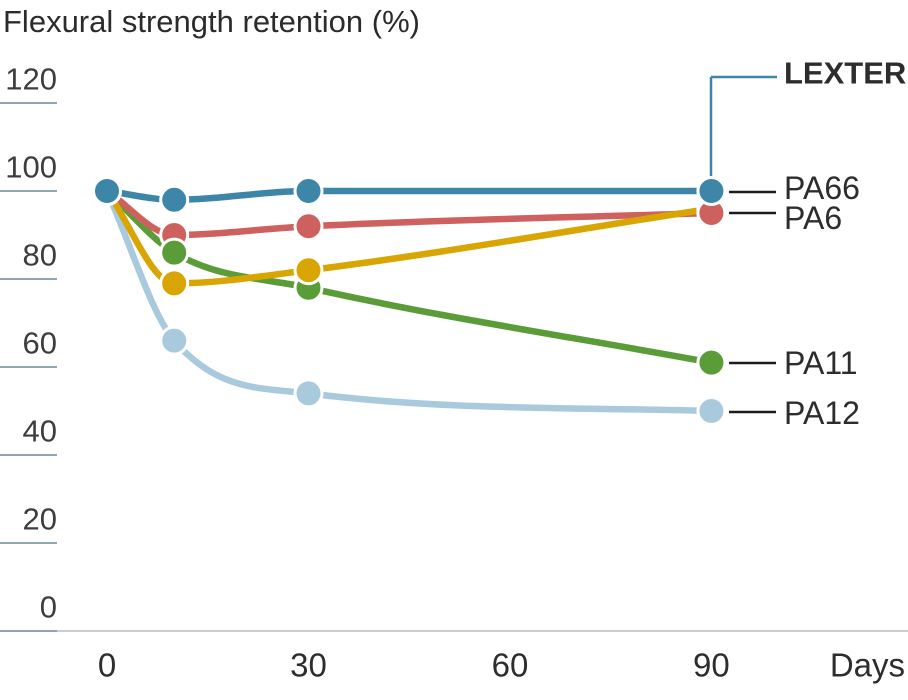 Image resolution: width=908 pixels, height=700 pixels. I want to click on y-tick-label: 40, so click(40, 431).